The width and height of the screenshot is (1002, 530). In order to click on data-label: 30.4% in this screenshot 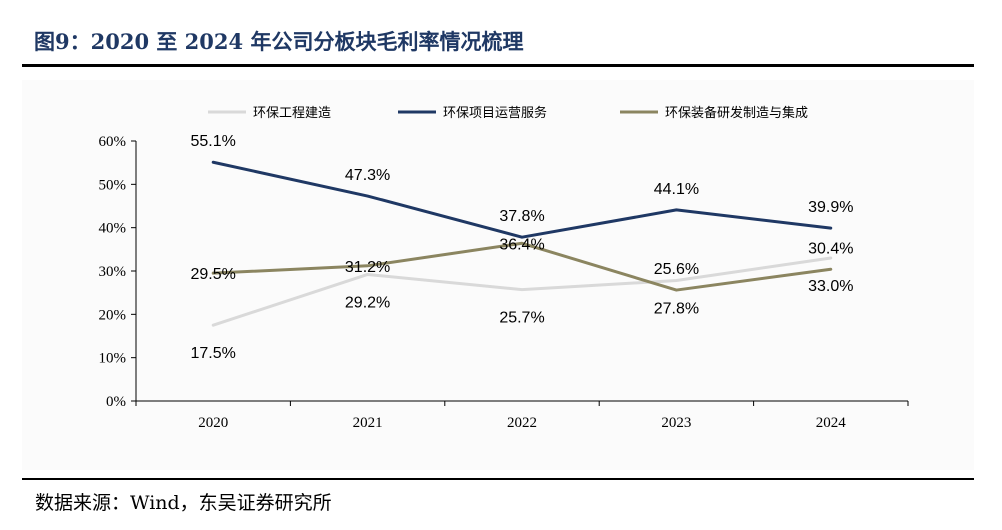, I will do `click(830, 248)`.